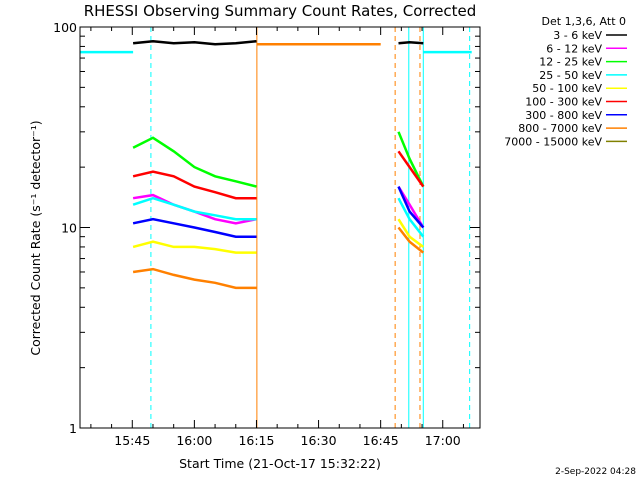  I want to click on y-tick-label-1: 10, so click(69, 228).